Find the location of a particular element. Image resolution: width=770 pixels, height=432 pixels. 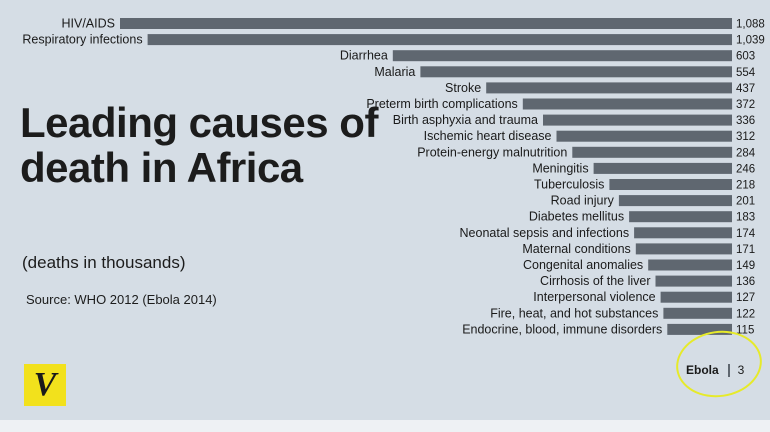

category-label: Tuberculosis is located at coordinates (569, 185).